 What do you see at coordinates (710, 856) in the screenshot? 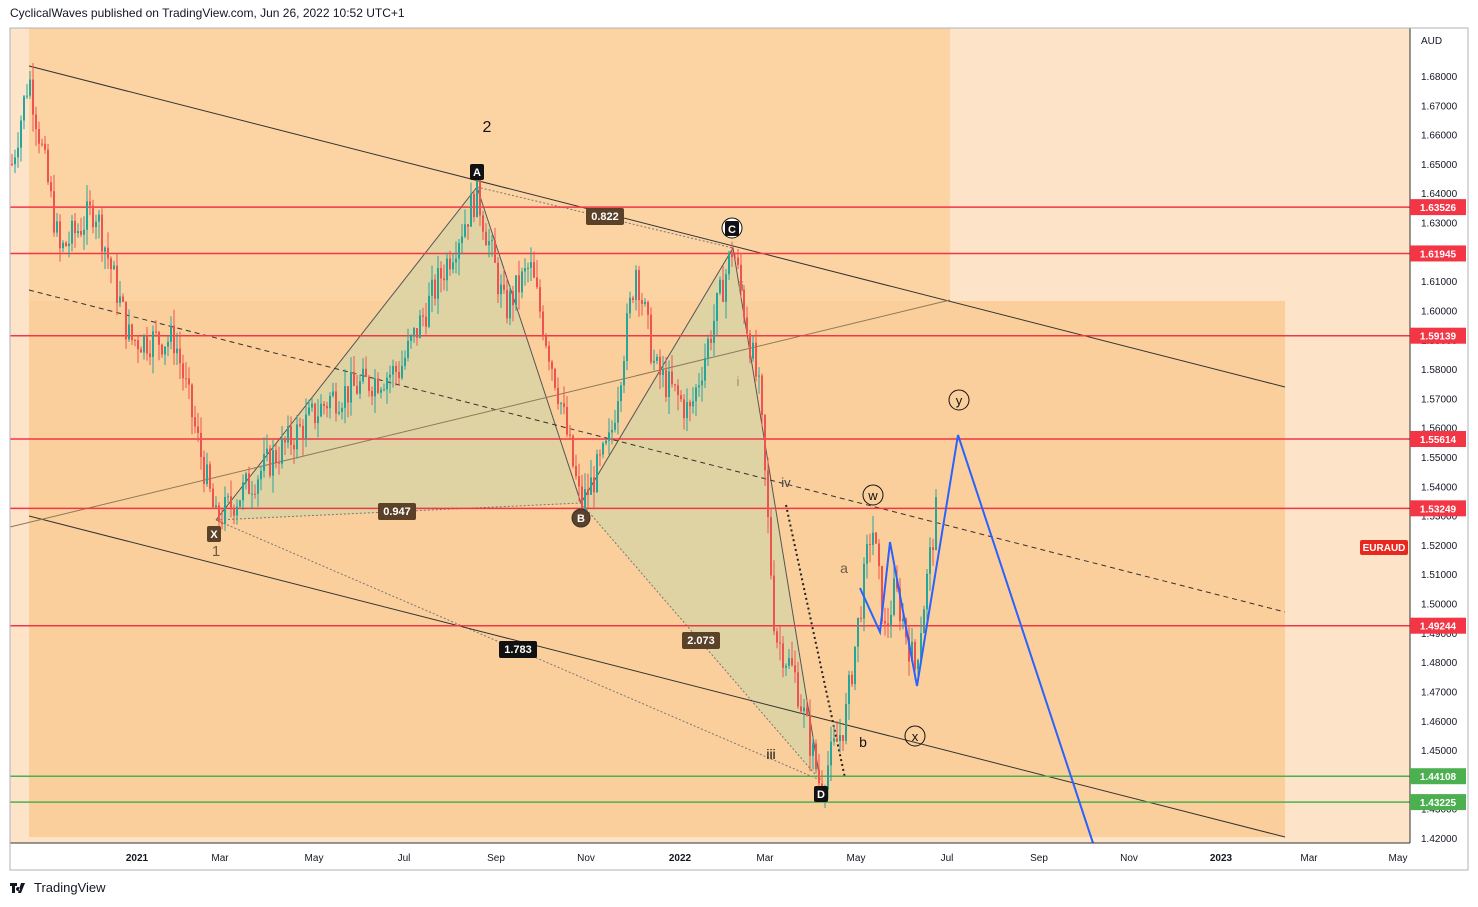
I see `time-axis-panel` at bounding box center [710, 856].